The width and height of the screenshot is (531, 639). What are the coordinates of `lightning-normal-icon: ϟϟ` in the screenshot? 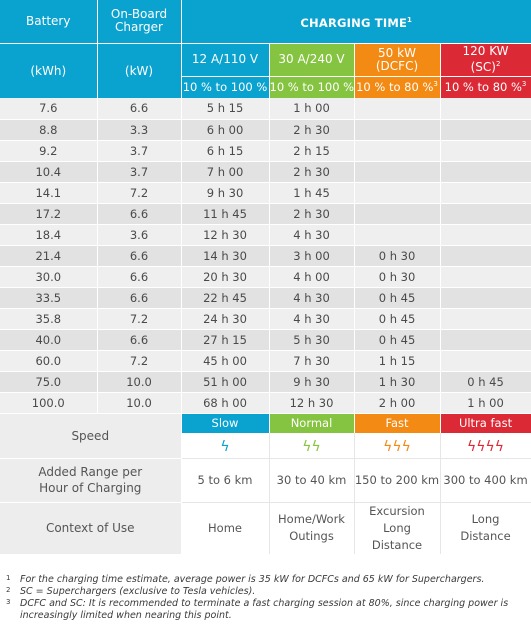 It's located at (312, 446).